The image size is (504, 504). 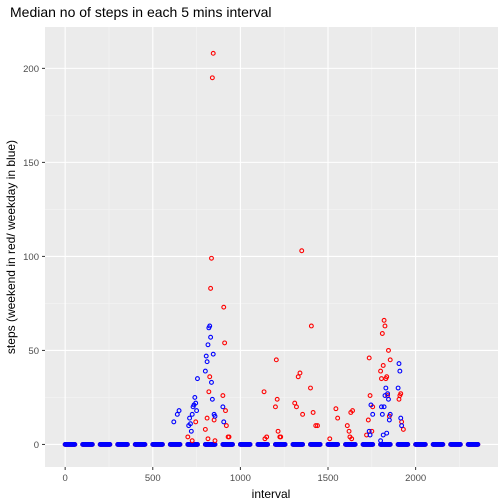 I want to click on x-tick-label: 1000, so click(x=240, y=478).